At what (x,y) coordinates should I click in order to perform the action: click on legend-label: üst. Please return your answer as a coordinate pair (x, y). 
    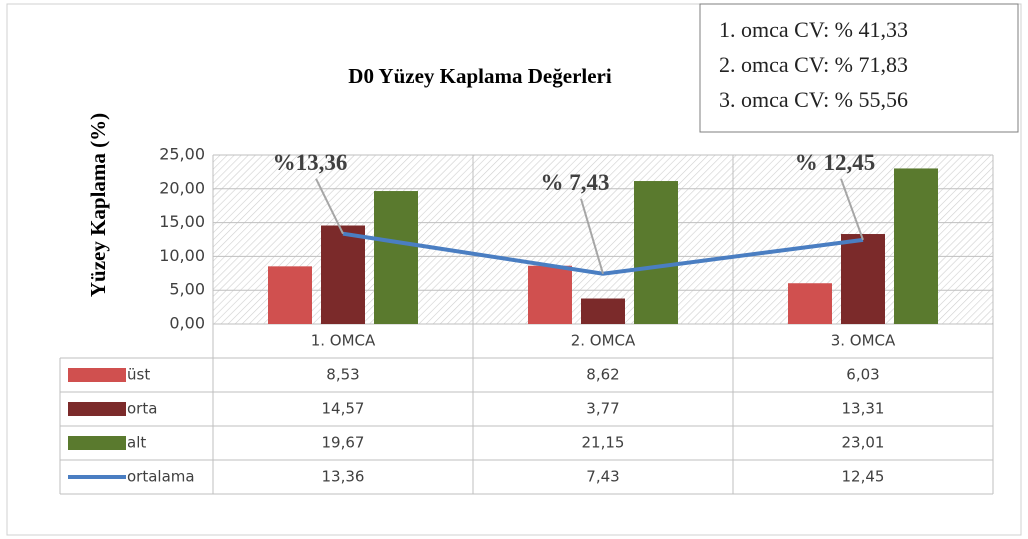
    Looking at the image, I should click on (138, 375).